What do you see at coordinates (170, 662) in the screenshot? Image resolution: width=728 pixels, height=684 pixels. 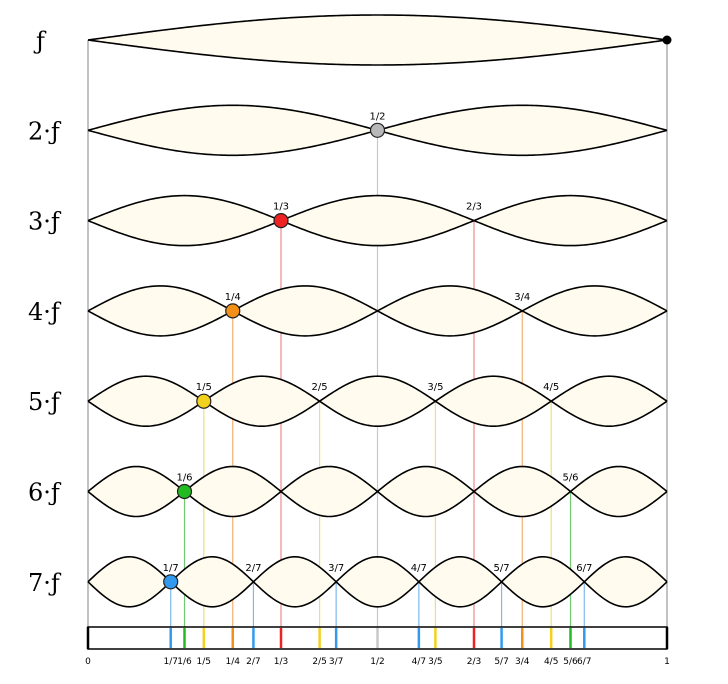 I see `ruler-label-1-7: 1/7` at bounding box center [170, 662].